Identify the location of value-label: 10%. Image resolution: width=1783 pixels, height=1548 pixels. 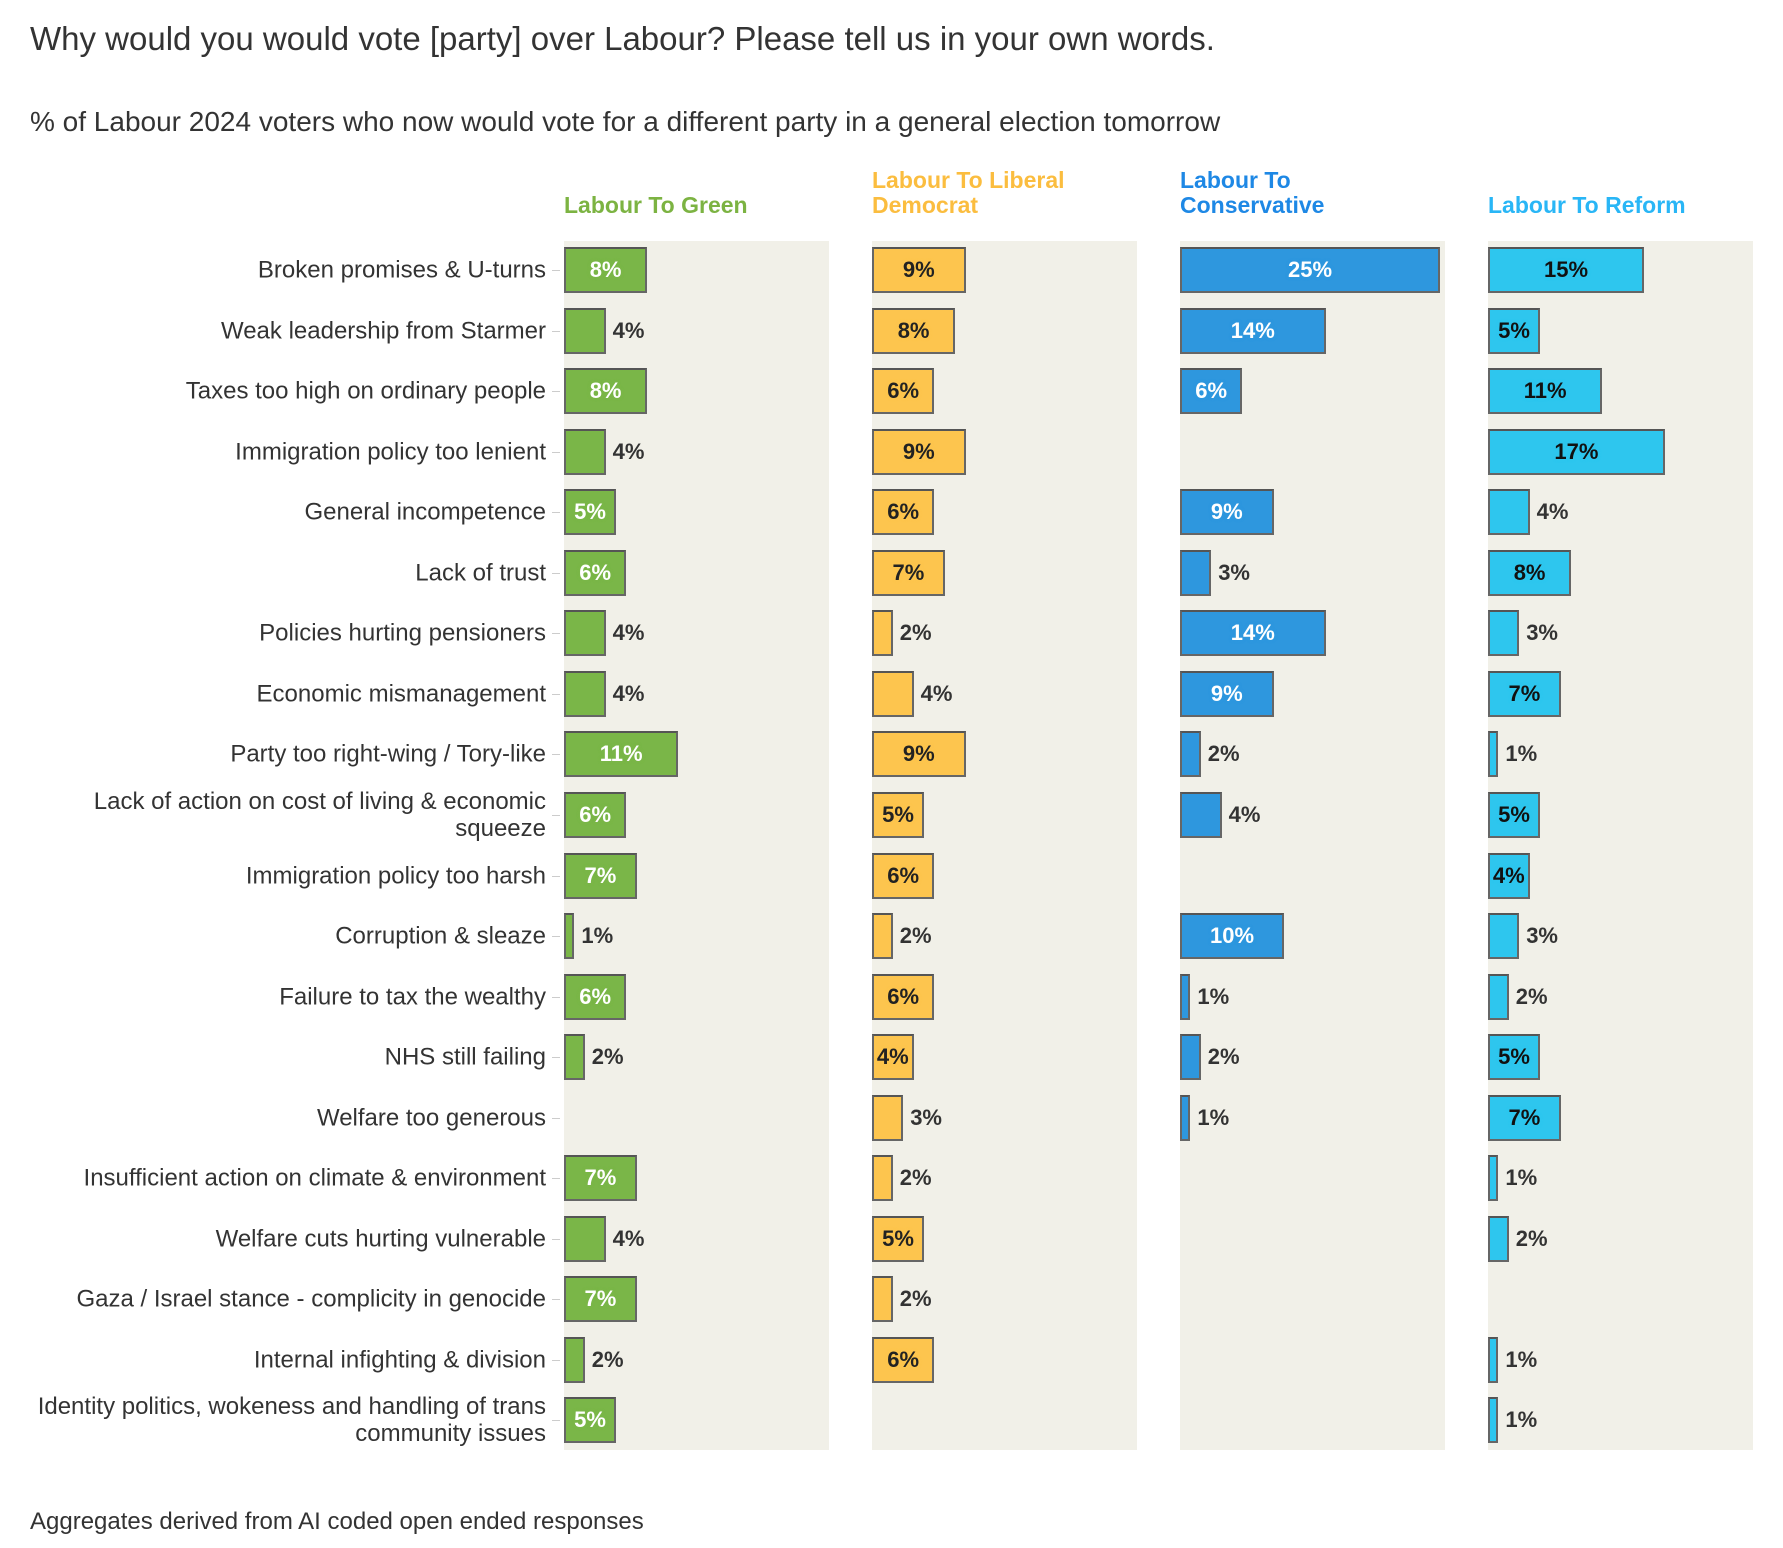
(1232, 936).